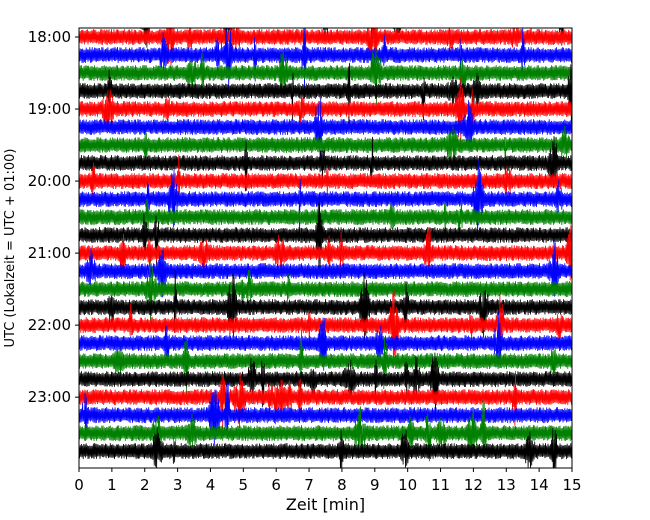  Describe the element at coordinates (539, 485) in the screenshot. I see `x-tick-label: 14` at that location.